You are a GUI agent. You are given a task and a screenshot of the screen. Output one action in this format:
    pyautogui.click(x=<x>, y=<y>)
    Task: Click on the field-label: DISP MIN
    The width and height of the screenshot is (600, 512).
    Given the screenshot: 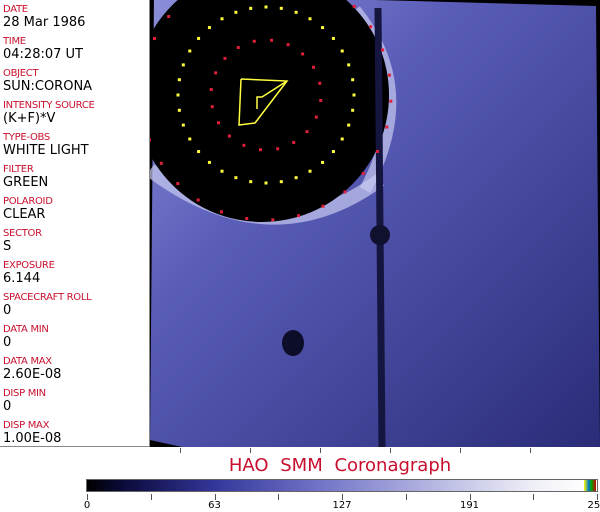 What is the action you would take?
    pyautogui.click(x=24, y=393)
    